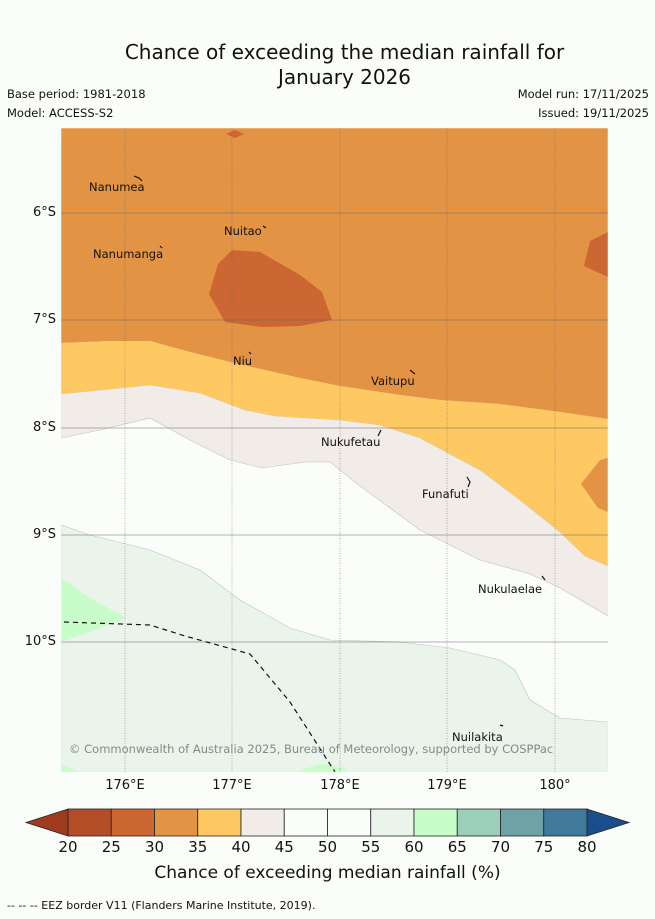 The width and height of the screenshot is (655, 919). I want to click on lat-label-7s: 7°S, so click(44, 319).